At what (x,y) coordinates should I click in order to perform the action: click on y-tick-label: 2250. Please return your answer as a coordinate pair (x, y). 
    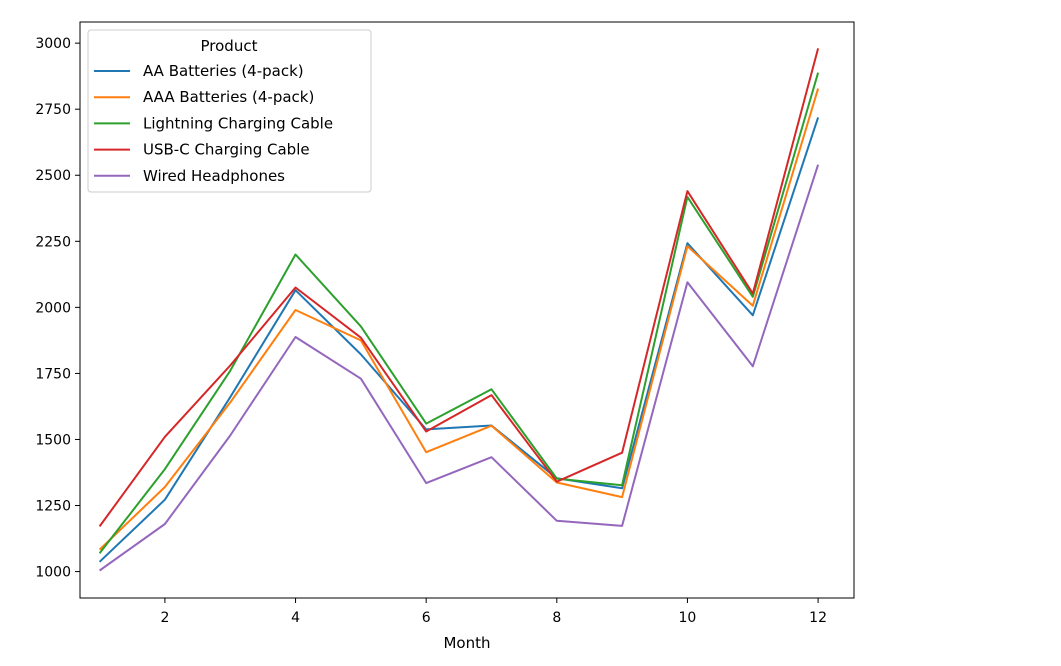
    Looking at the image, I should click on (53, 242).